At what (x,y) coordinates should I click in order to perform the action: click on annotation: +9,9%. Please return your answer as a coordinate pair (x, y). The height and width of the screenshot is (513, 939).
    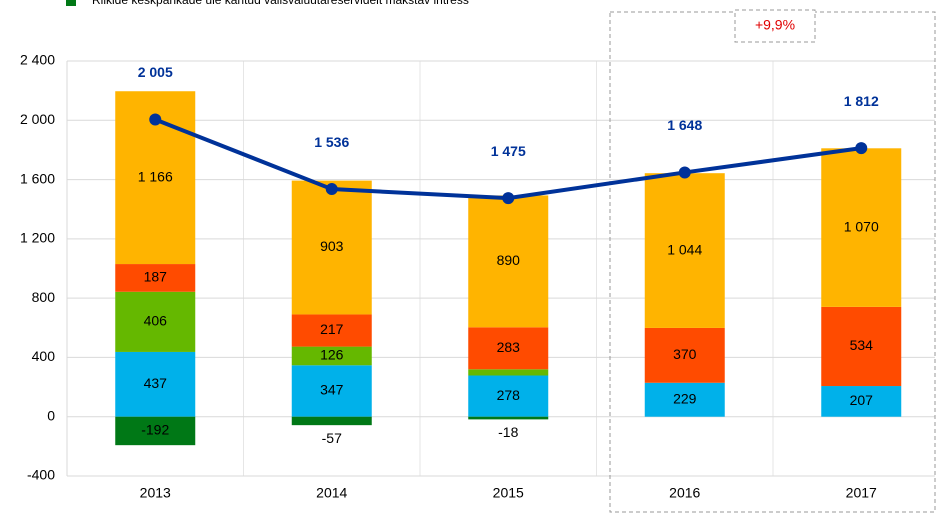
    Looking at the image, I should click on (775, 25).